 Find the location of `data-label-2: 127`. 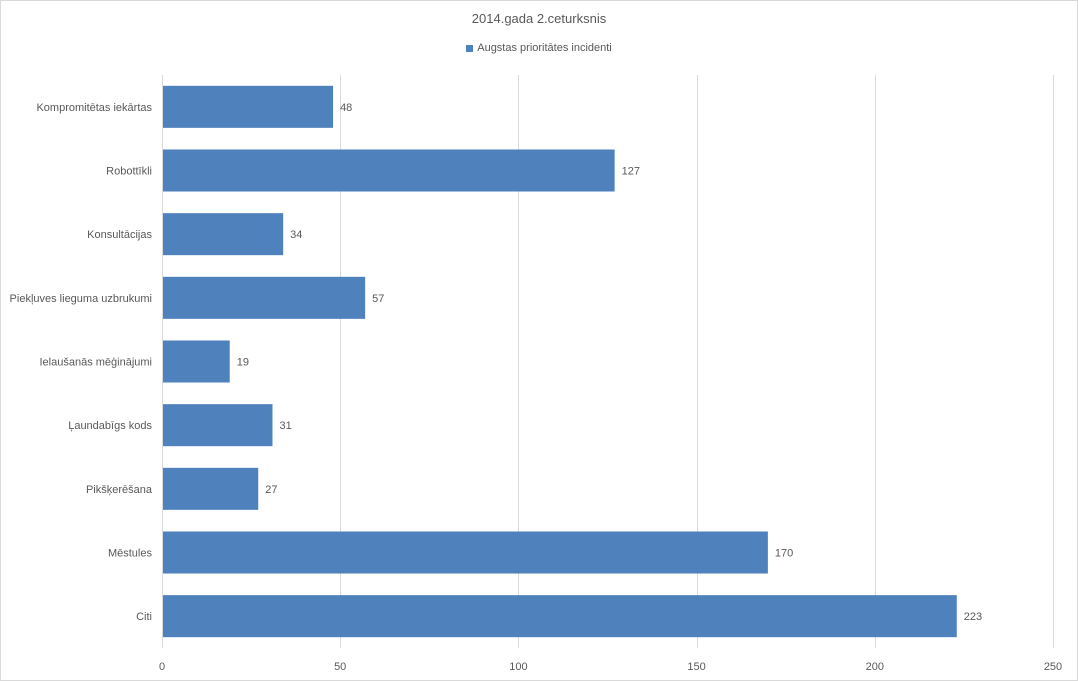

data-label-2: 127 is located at coordinates (631, 172).